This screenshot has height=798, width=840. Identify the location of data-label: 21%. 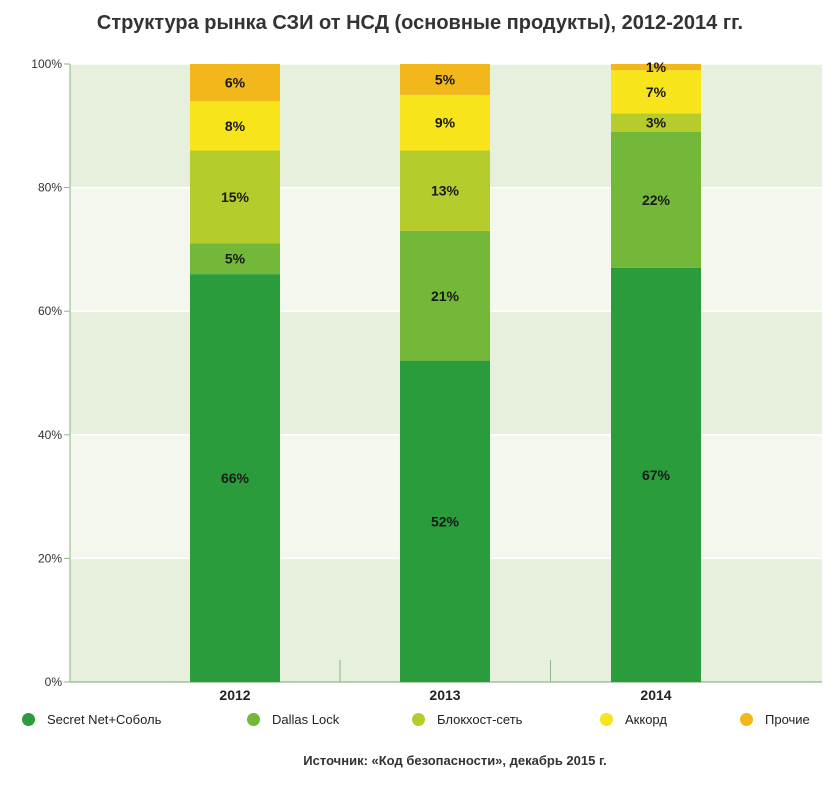
(445, 296).